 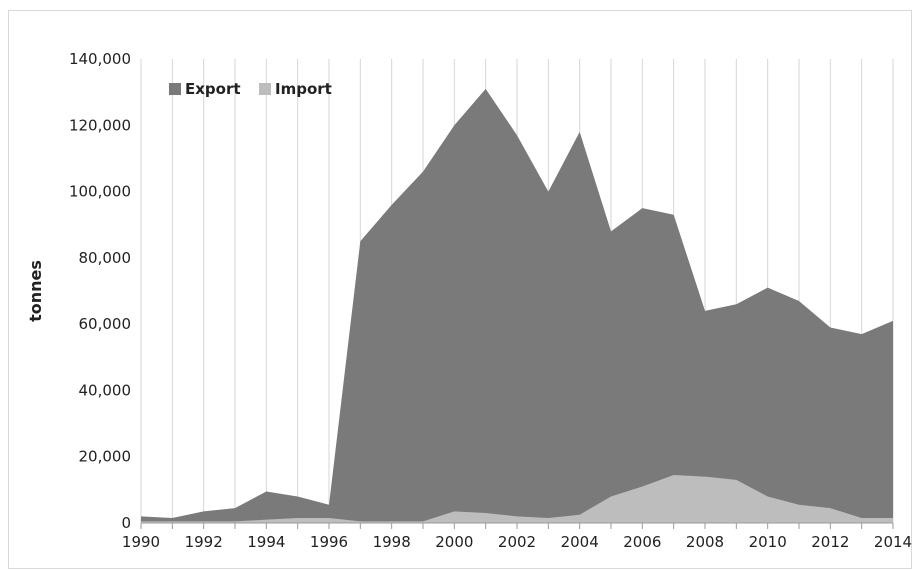 I want to click on x-tick-label: 2004, so click(x=580, y=542).